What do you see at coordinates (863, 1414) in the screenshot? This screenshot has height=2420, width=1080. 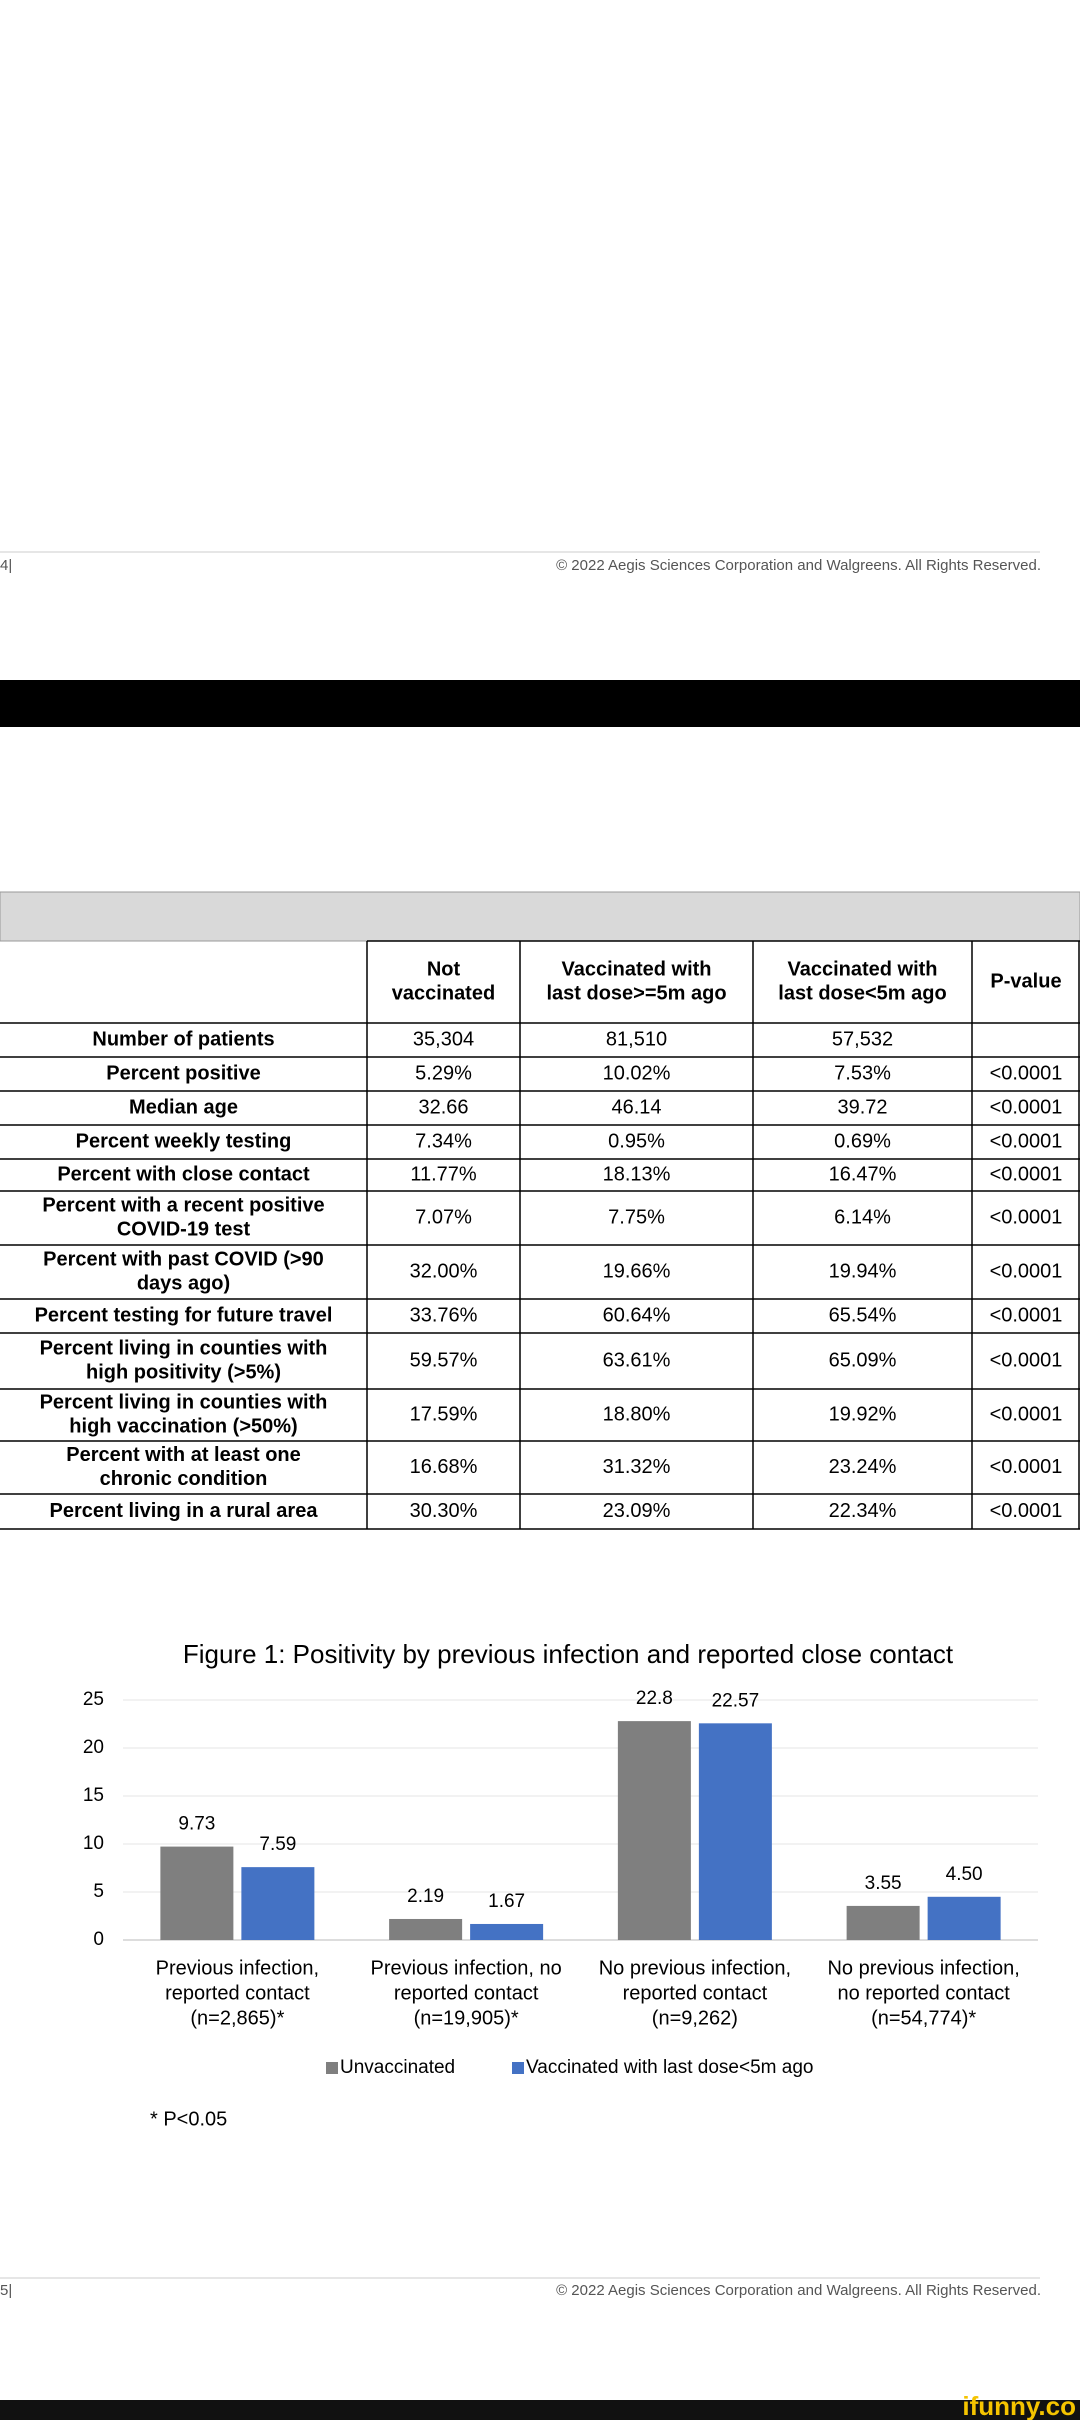 I see `cell: 19.92%` at bounding box center [863, 1414].